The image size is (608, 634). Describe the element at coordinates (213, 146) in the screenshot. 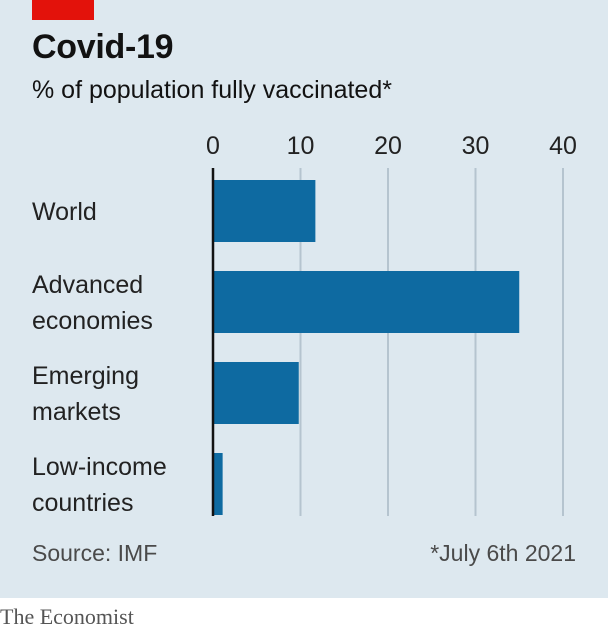

I see `tick-label: 0` at that location.